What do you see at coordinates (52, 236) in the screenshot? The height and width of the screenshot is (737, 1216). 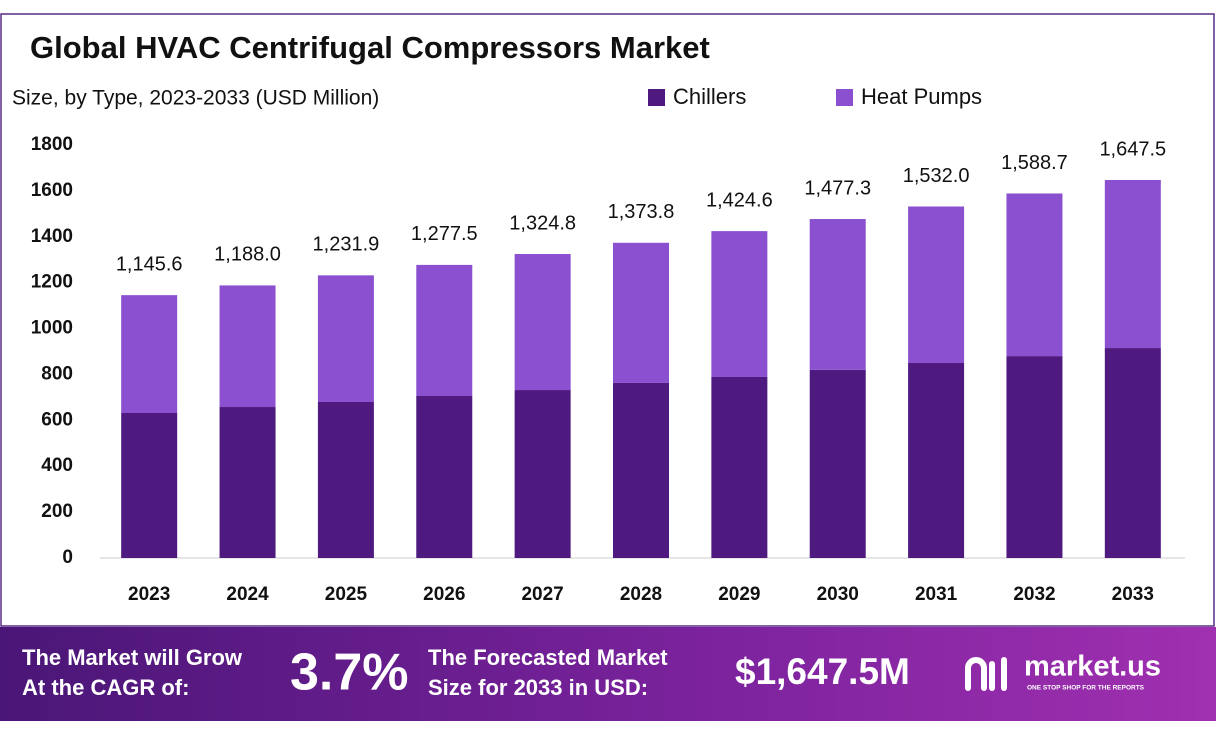 I see `y-tick-label: 1400` at bounding box center [52, 236].